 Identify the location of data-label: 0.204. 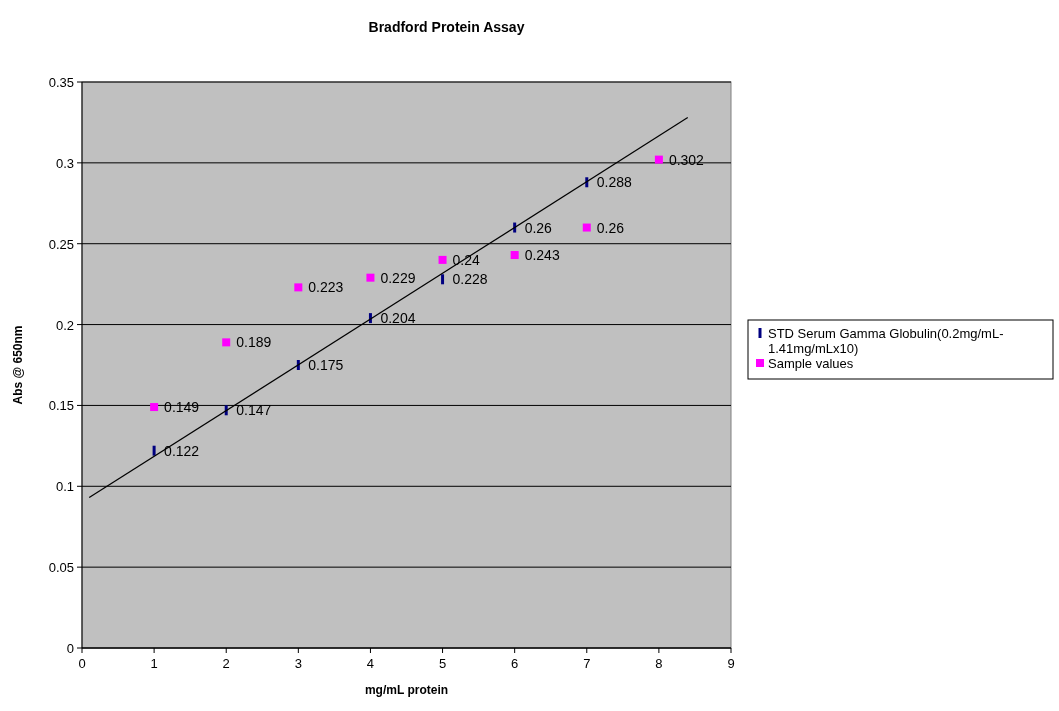
(398, 318).